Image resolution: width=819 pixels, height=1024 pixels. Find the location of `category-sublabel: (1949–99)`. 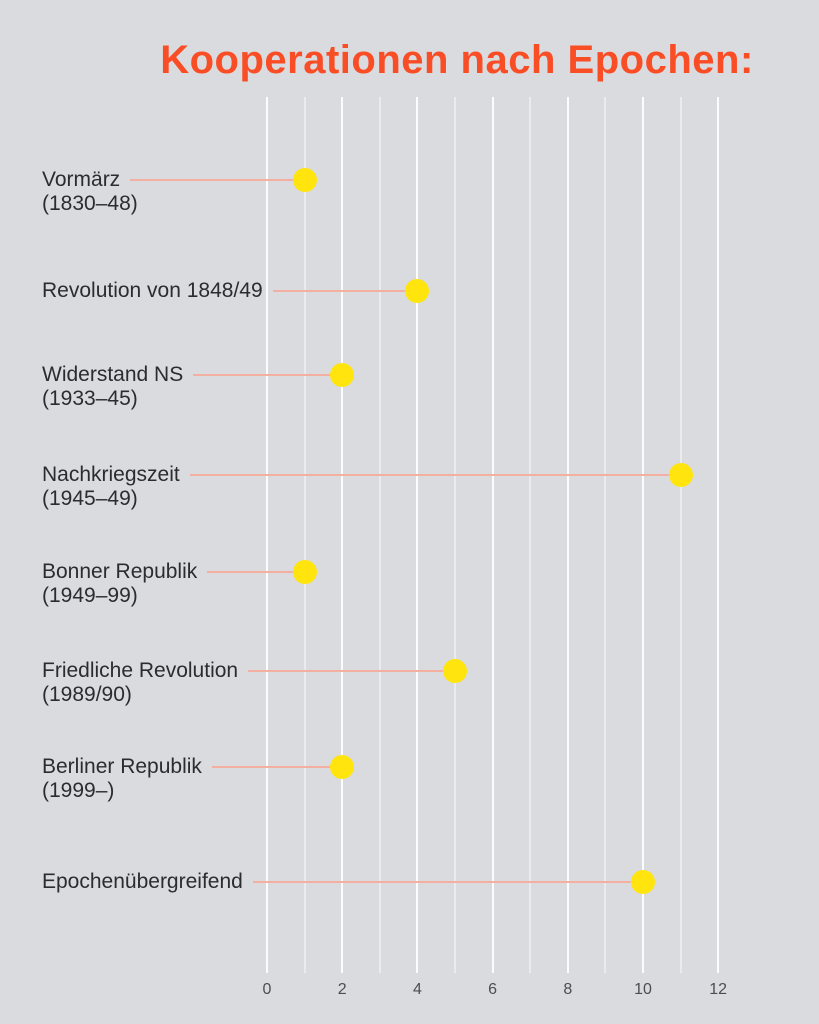

category-sublabel: (1949–99) is located at coordinates (90, 595).